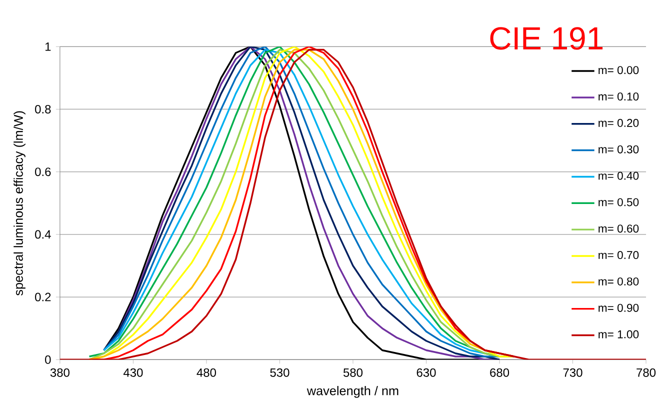 Image resolution: width=670 pixels, height=408 pixels. I want to click on legend-label: m= 0.50, so click(618, 202).